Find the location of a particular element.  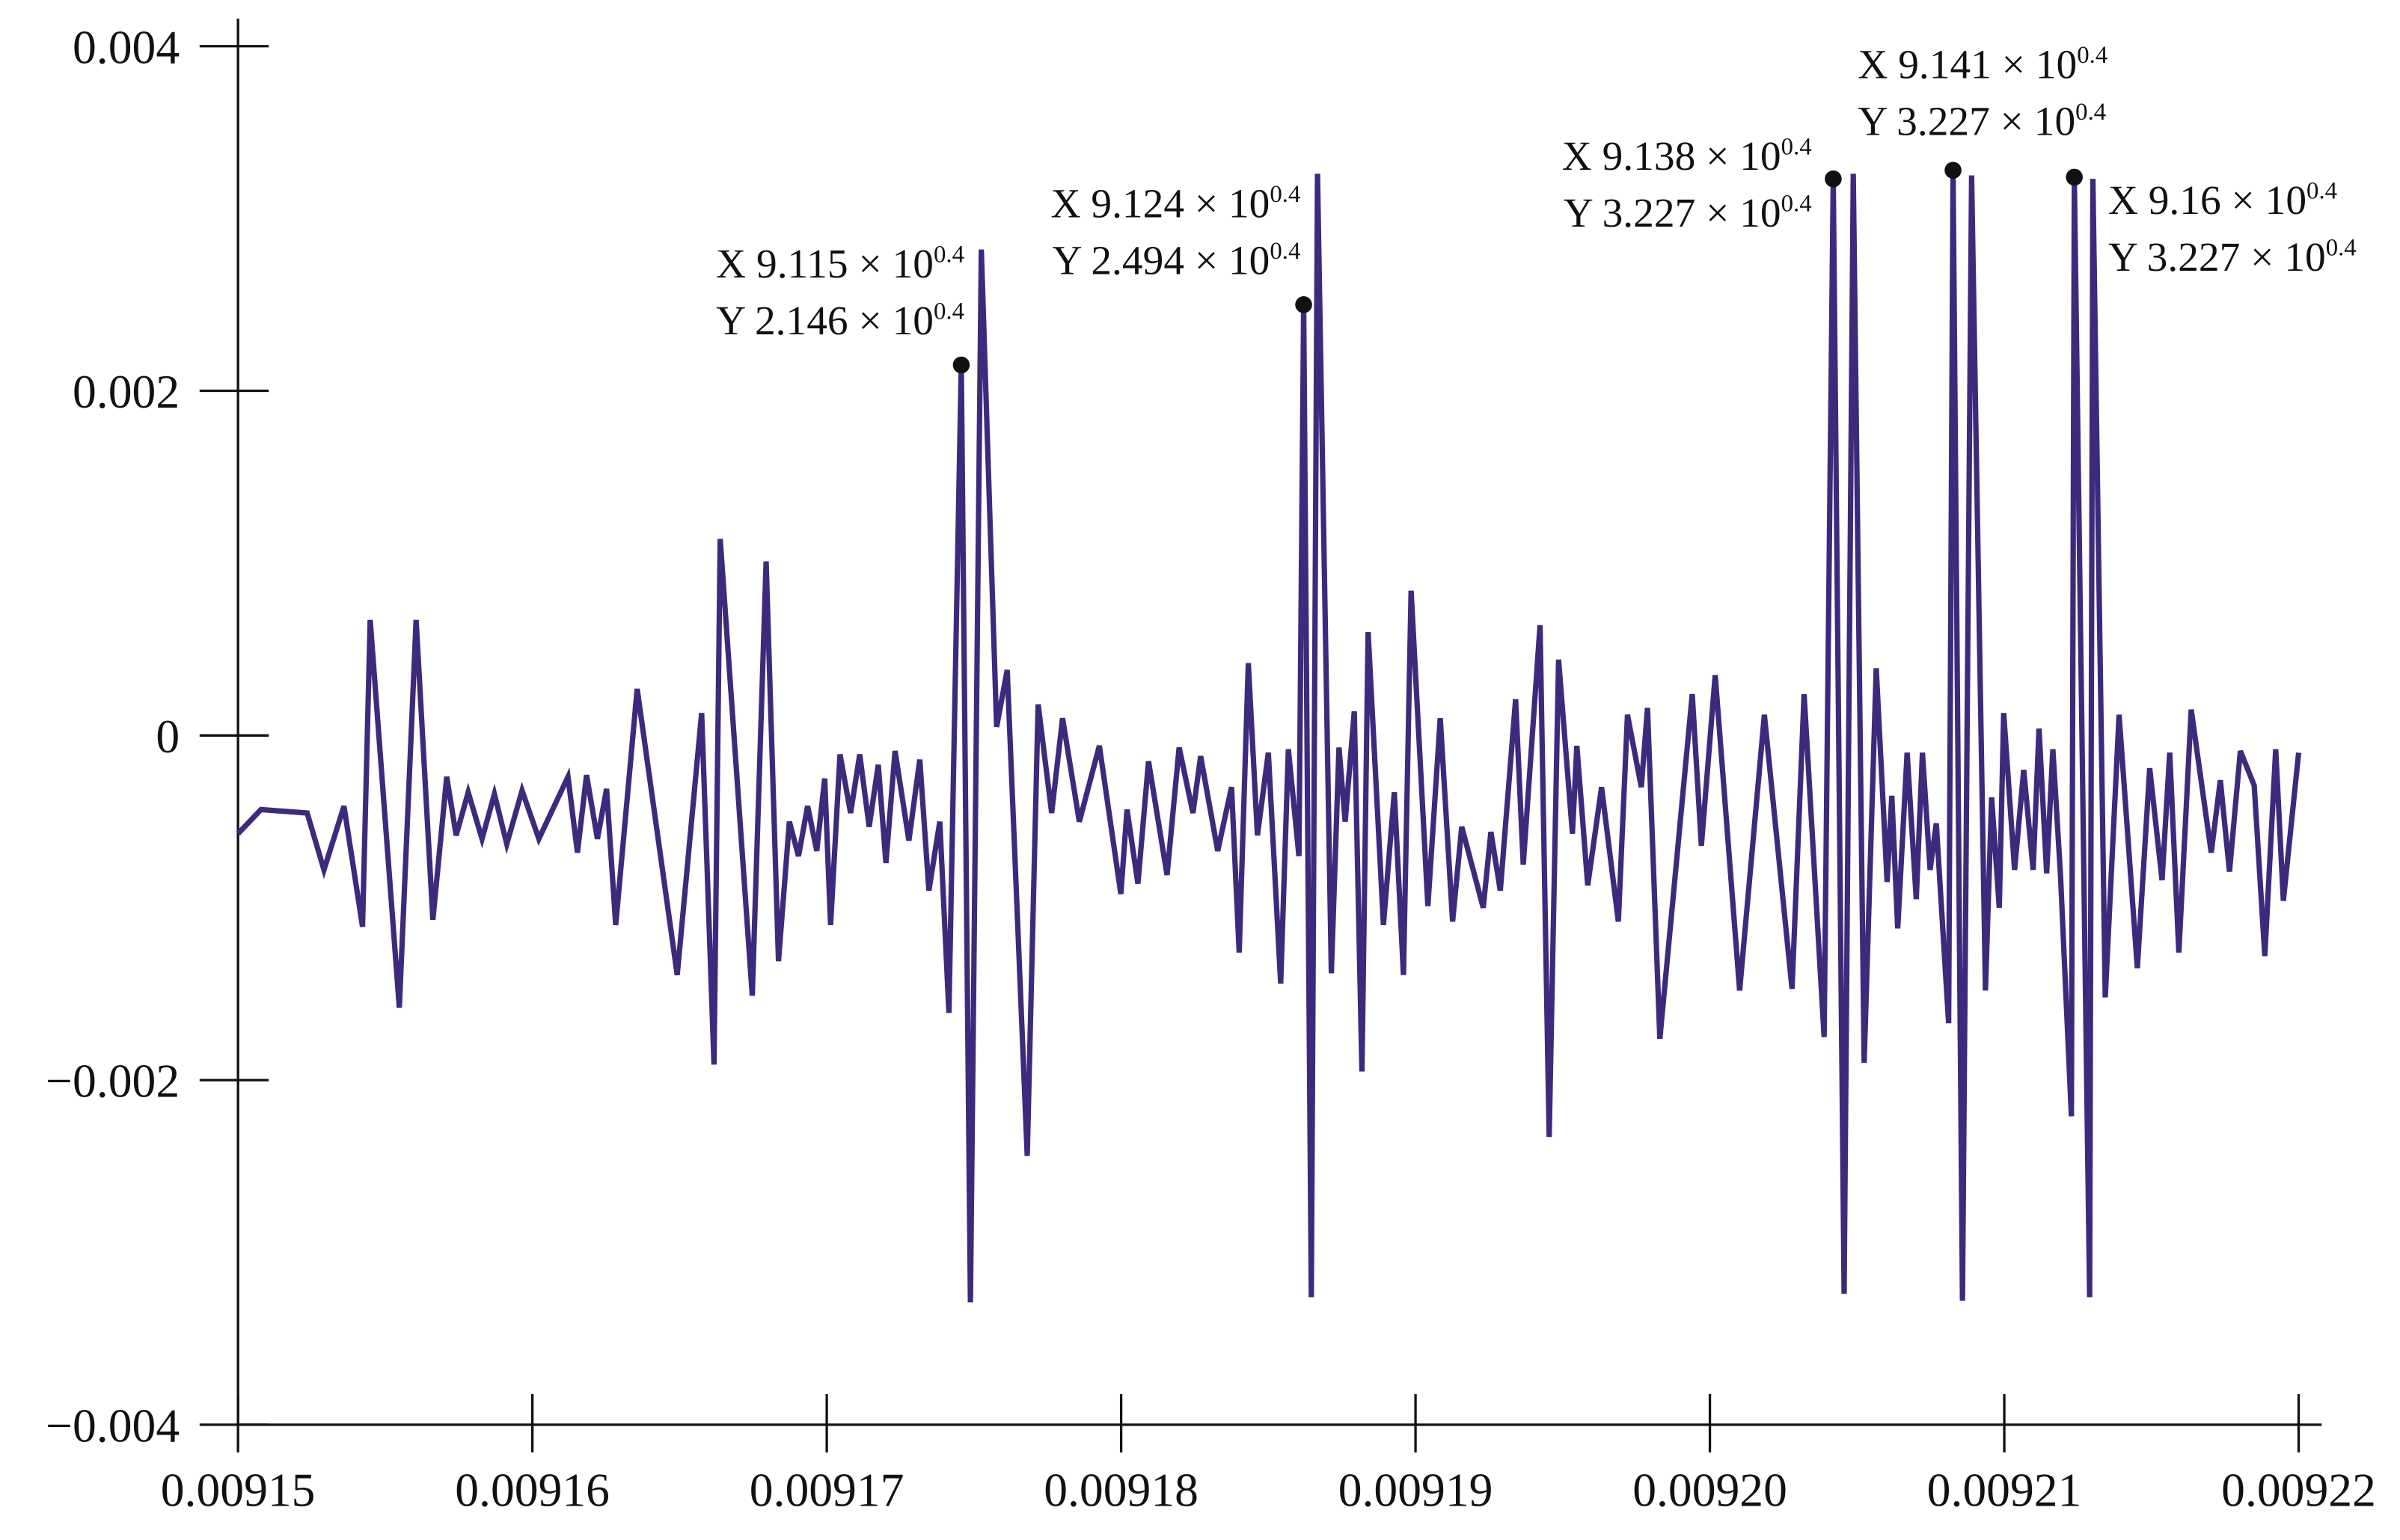

annotation-text: Y 2.494 × 100.4 is located at coordinates (1177, 260).